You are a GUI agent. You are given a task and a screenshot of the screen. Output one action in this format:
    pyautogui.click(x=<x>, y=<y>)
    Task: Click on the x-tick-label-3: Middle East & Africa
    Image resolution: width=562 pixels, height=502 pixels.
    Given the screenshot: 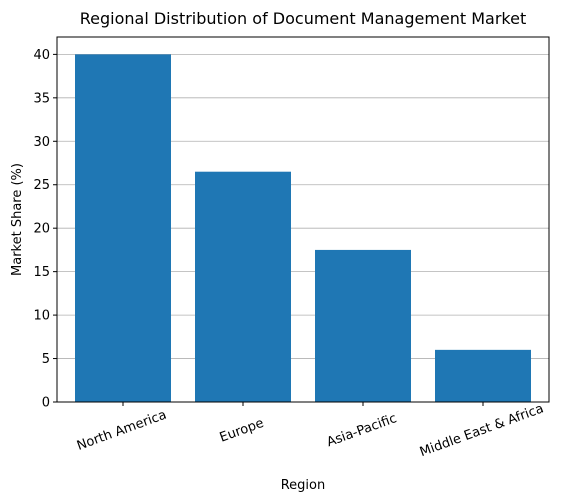 What is the action you would take?
    pyautogui.click(x=482, y=430)
    